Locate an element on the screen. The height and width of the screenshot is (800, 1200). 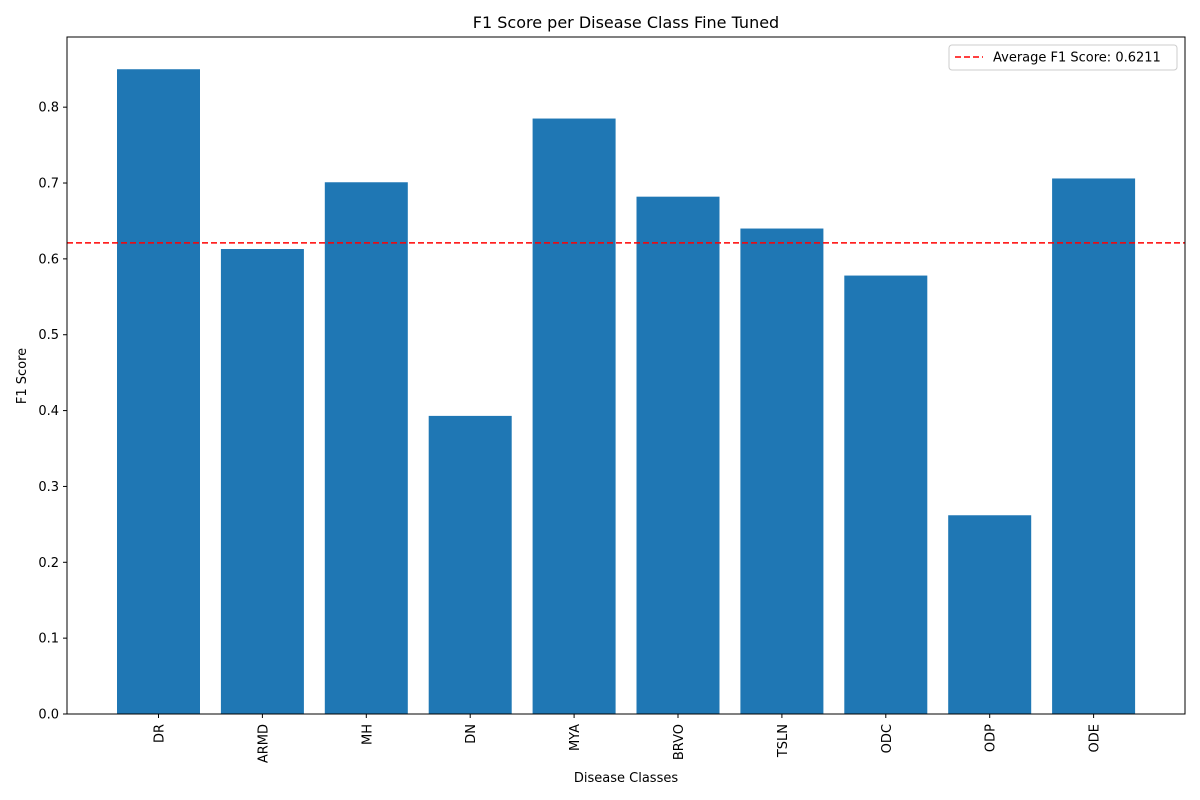
y-tick-label: 0.7 is located at coordinates (48, 184).